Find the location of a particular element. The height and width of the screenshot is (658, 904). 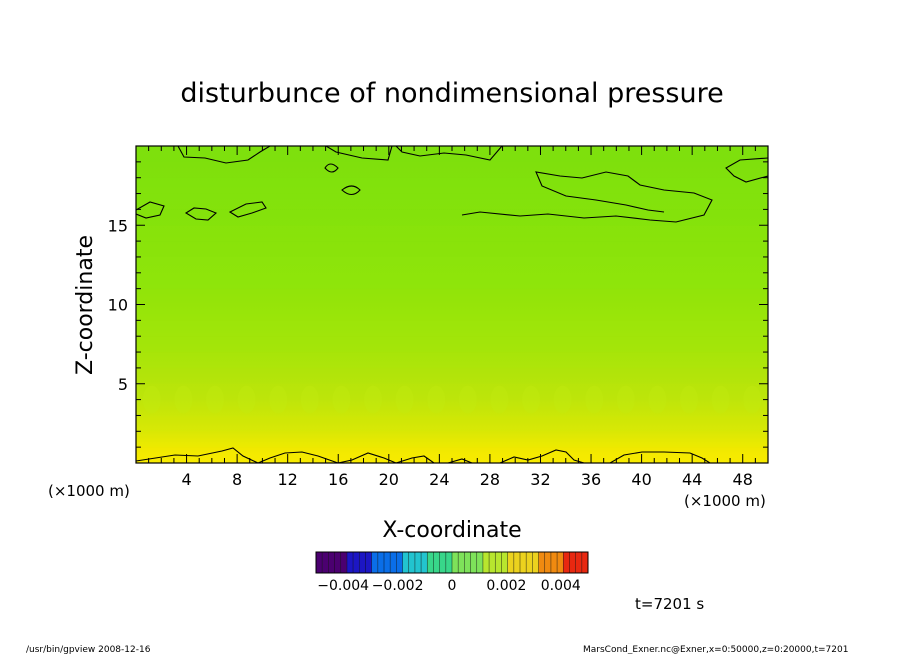

colorbar-tick-label-4: 0.004 is located at coordinates (561, 586).